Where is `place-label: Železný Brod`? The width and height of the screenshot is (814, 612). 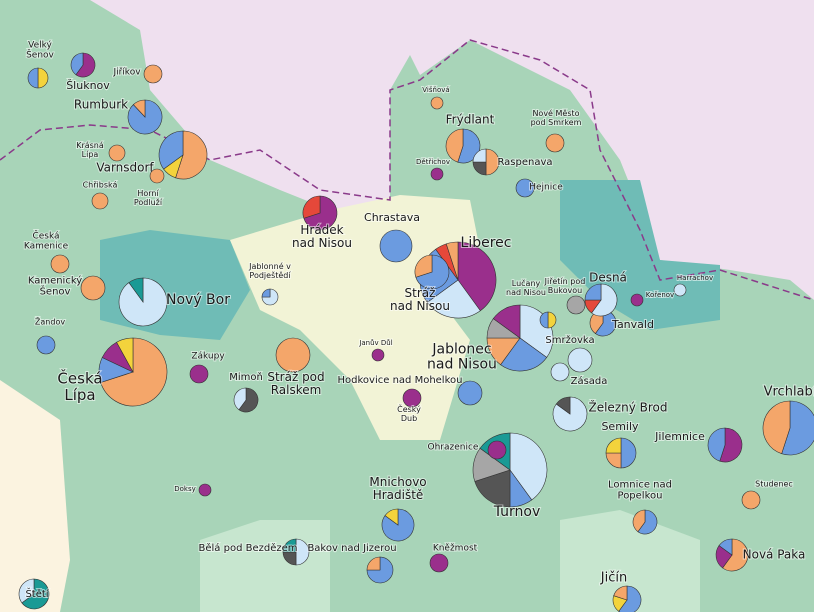
place-label: Železný Brod is located at coordinates (627, 407).